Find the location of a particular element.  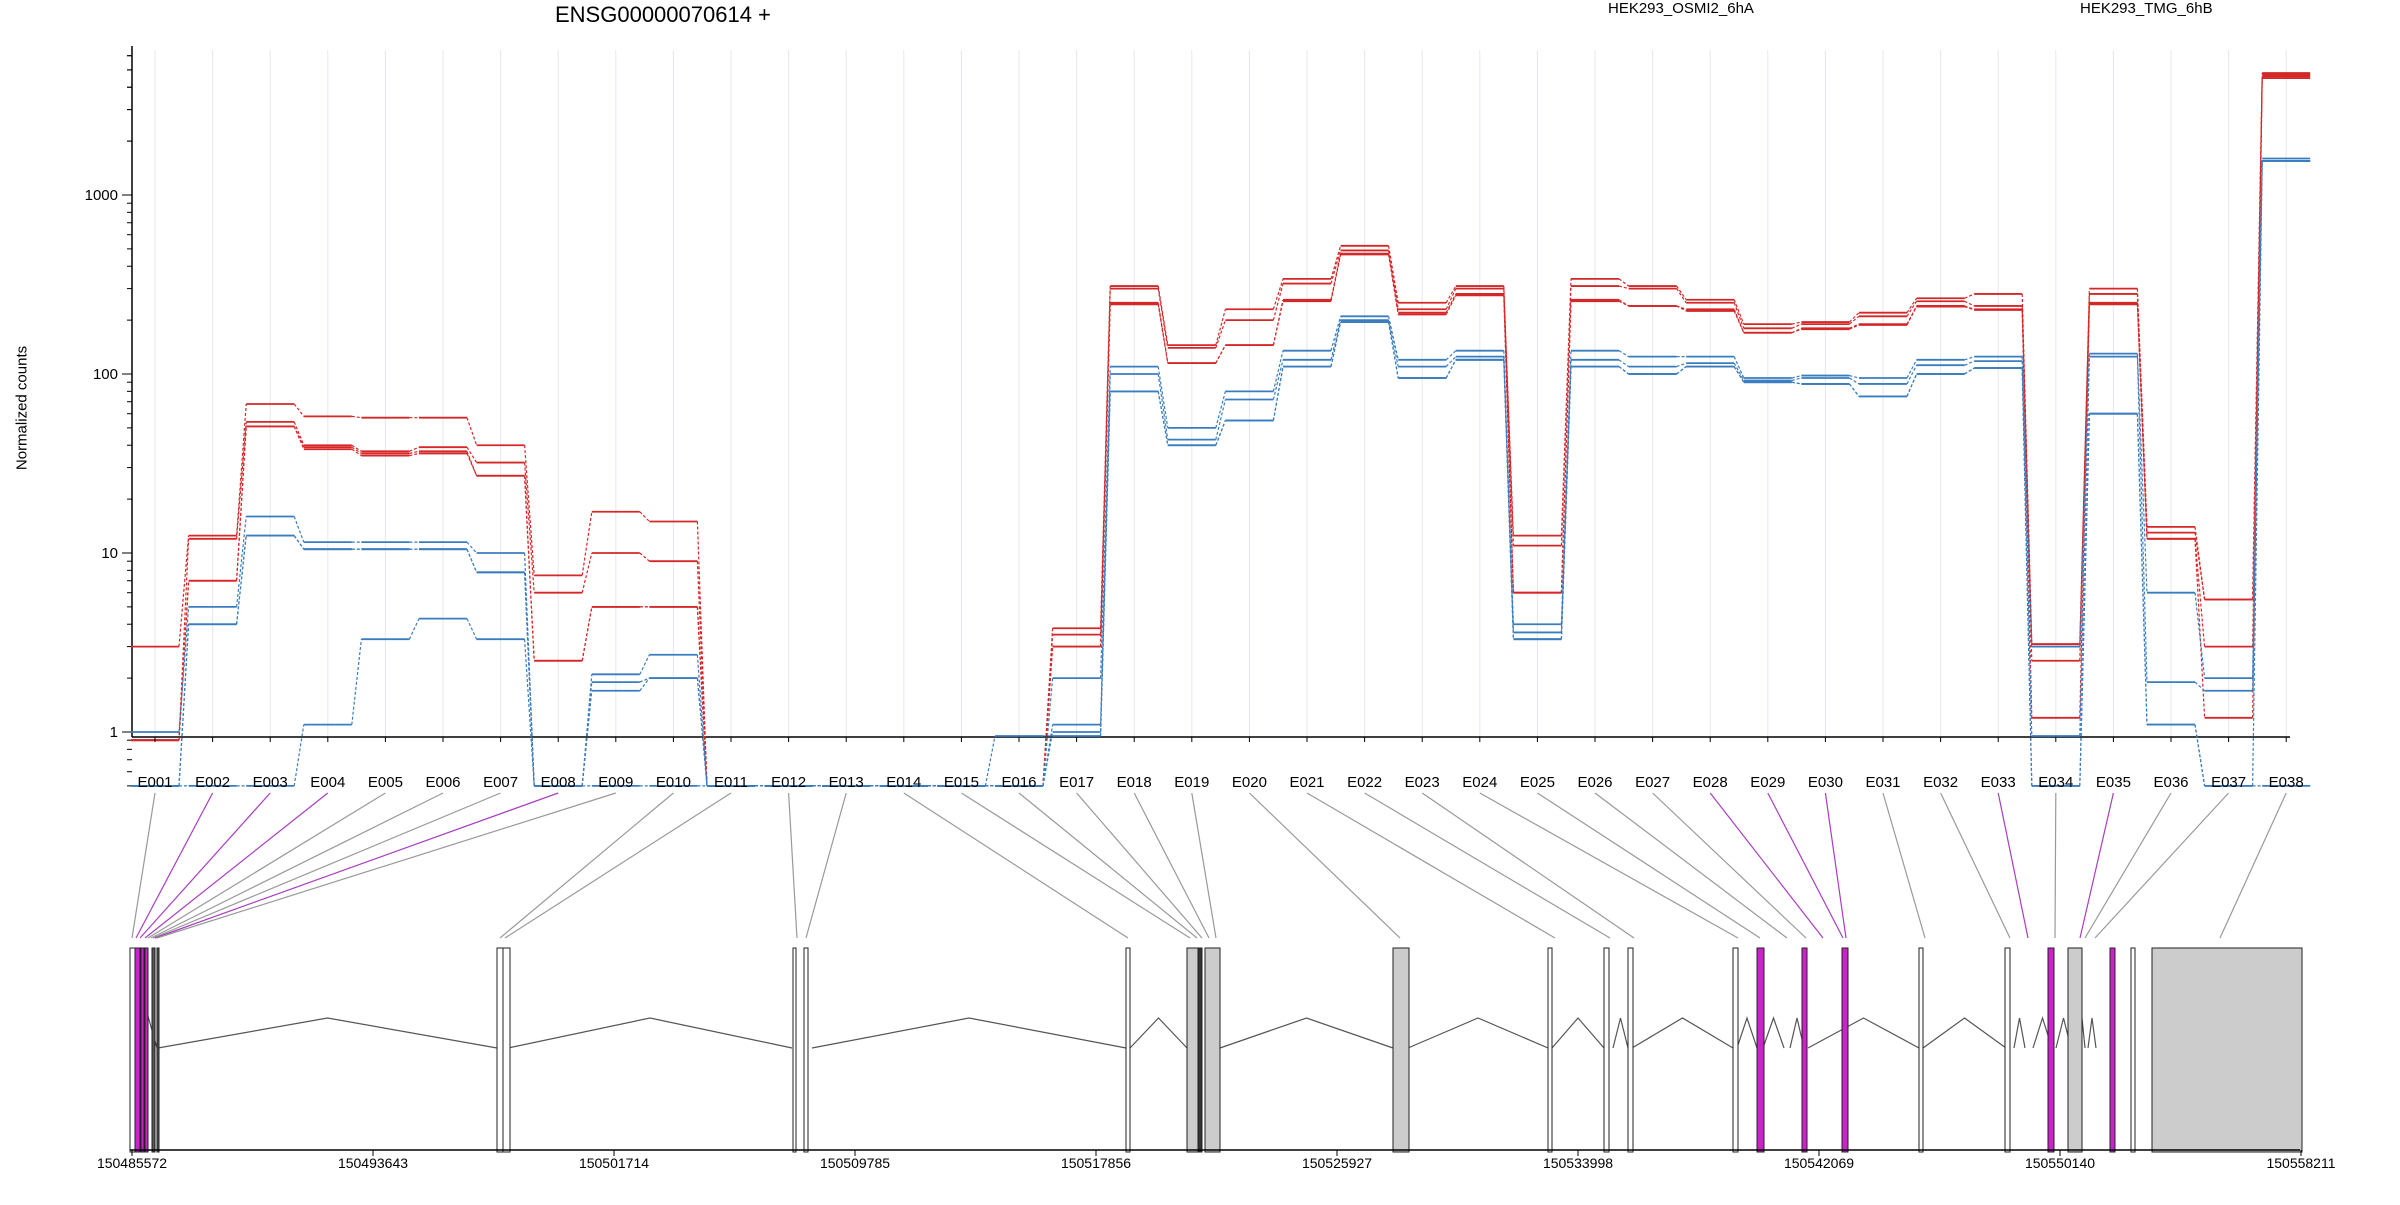

y-tick-label: 1000 is located at coordinates (101, 195).